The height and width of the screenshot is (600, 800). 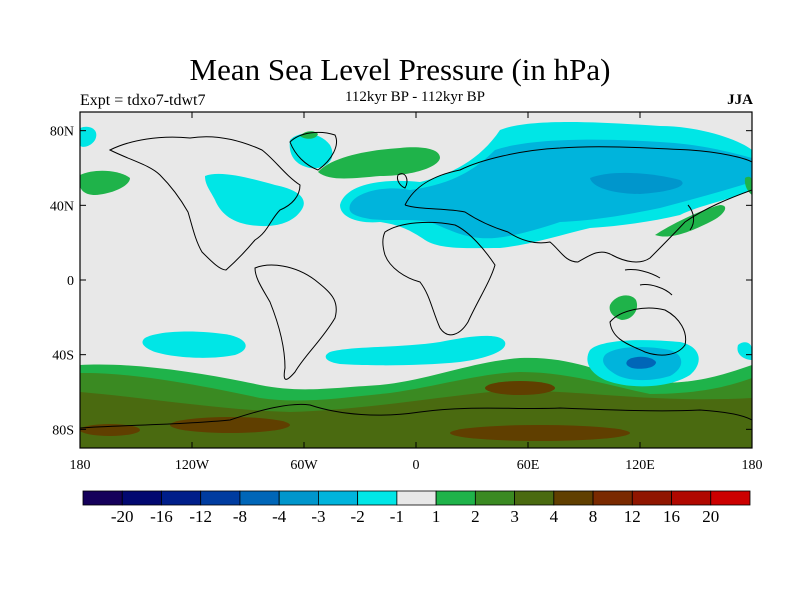 What do you see at coordinates (397, 516) in the screenshot?
I see `colorbar-label: -1` at bounding box center [397, 516].